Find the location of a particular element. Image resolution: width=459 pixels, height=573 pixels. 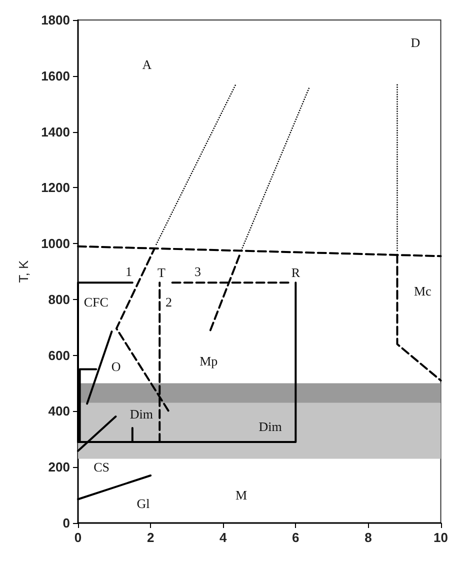

y-tick-label: 1600 is located at coordinates (55, 76).